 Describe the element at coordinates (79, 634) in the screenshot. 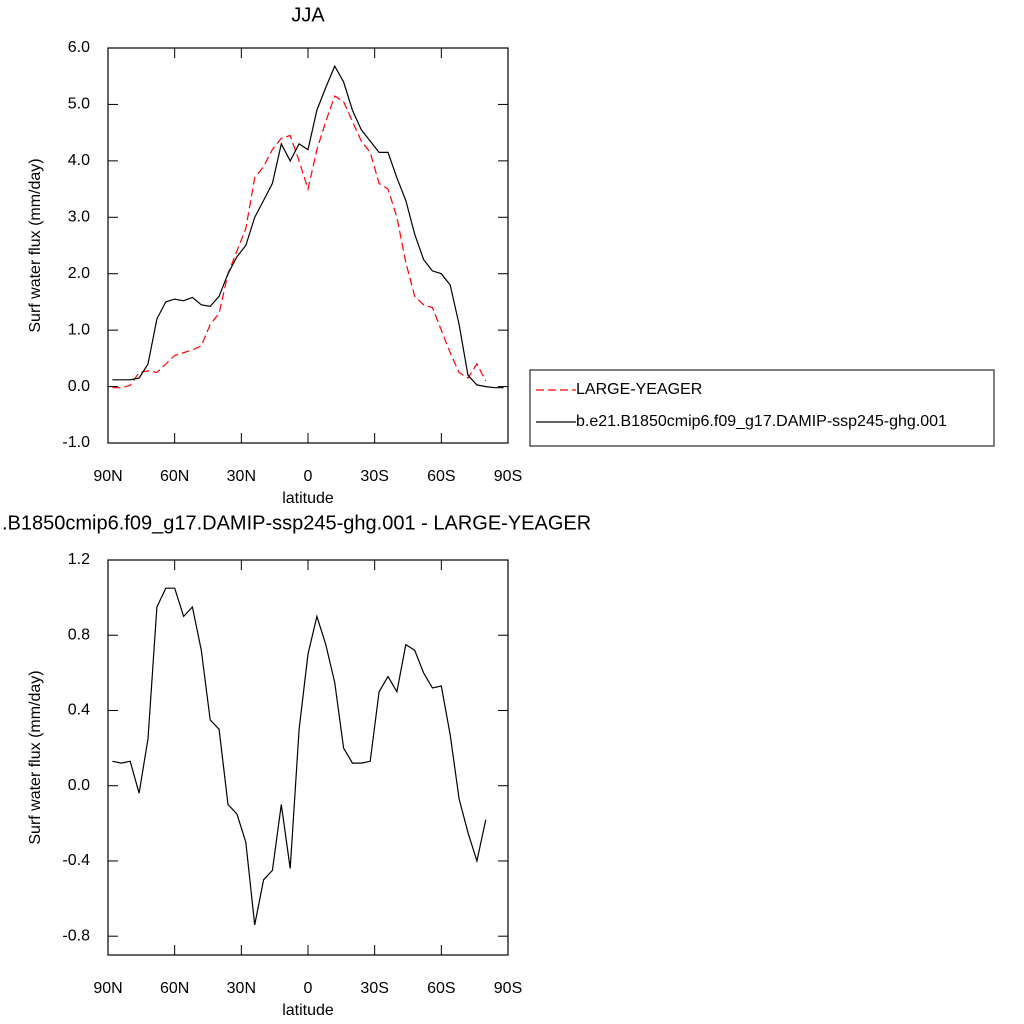

I see `y-tick-label: 0.8` at that location.